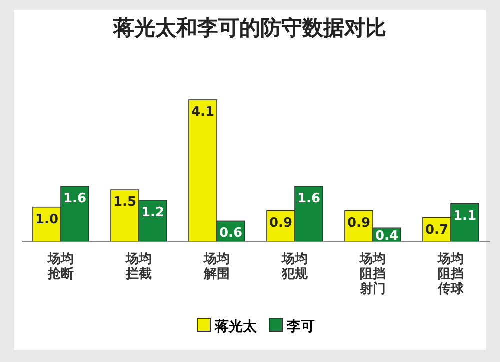  I want to click on chart-title: 蒋光太和李可的防守数据对比, so click(250, 28).